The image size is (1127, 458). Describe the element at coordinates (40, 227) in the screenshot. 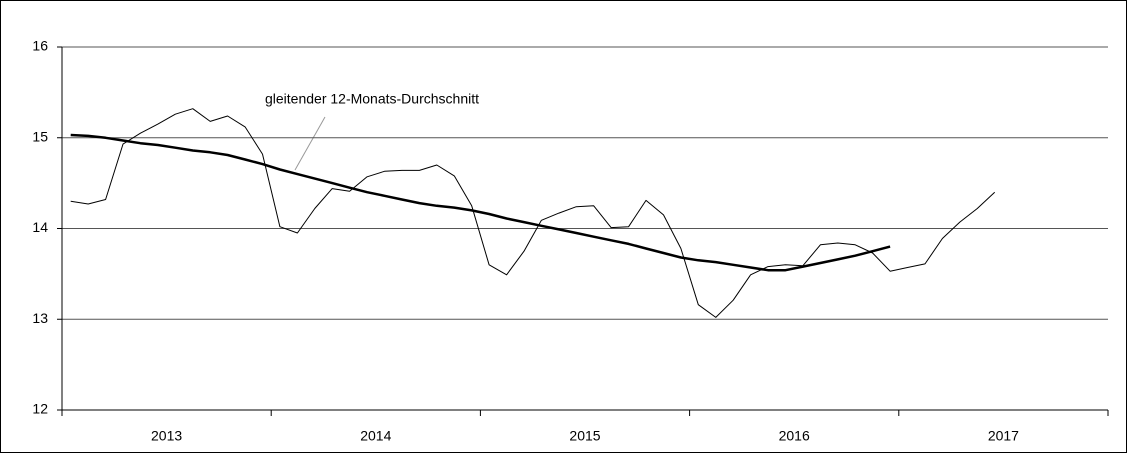

I see `y-tick-label: 14` at that location.